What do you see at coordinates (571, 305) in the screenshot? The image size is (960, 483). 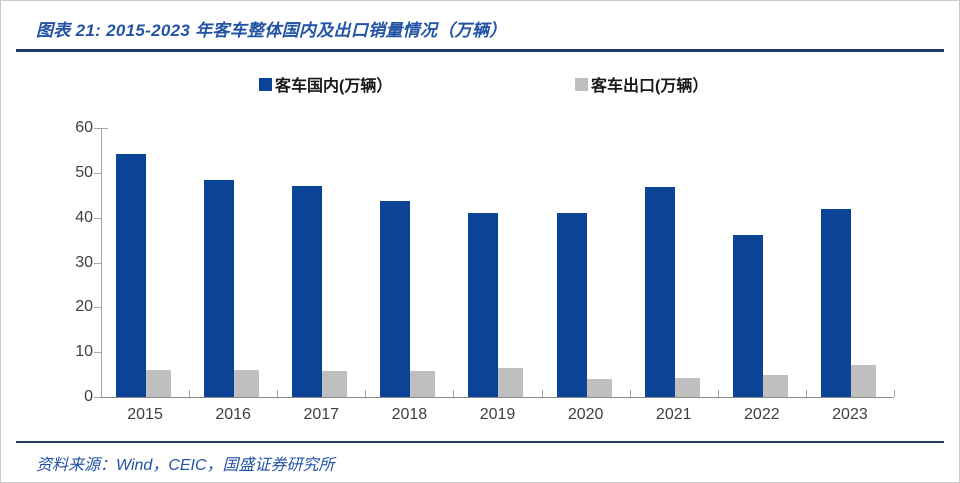 I see `bar-domestic-2020` at bounding box center [571, 305].